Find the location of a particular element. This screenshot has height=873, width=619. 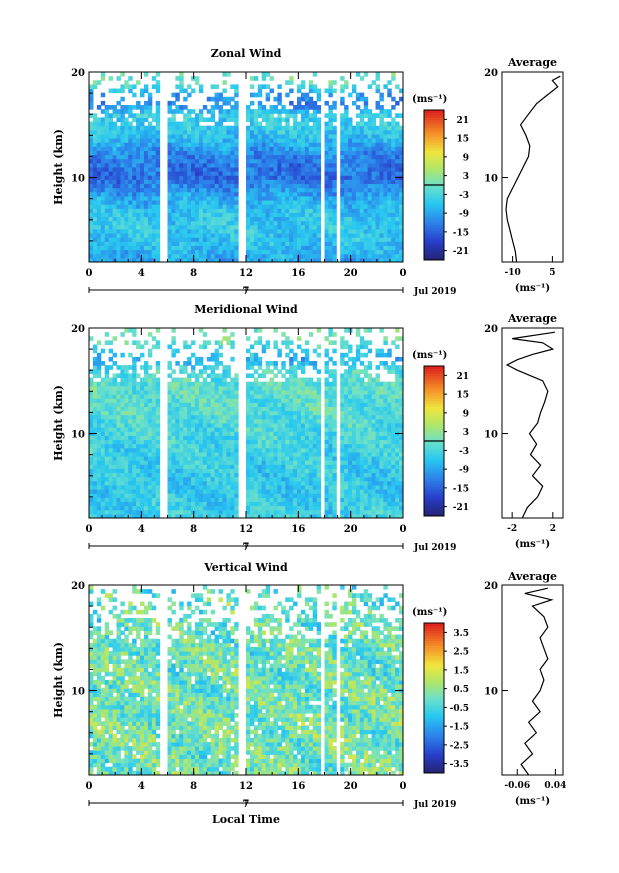

colorbar-tick-label: -21 is located at coordinates (461, 252).